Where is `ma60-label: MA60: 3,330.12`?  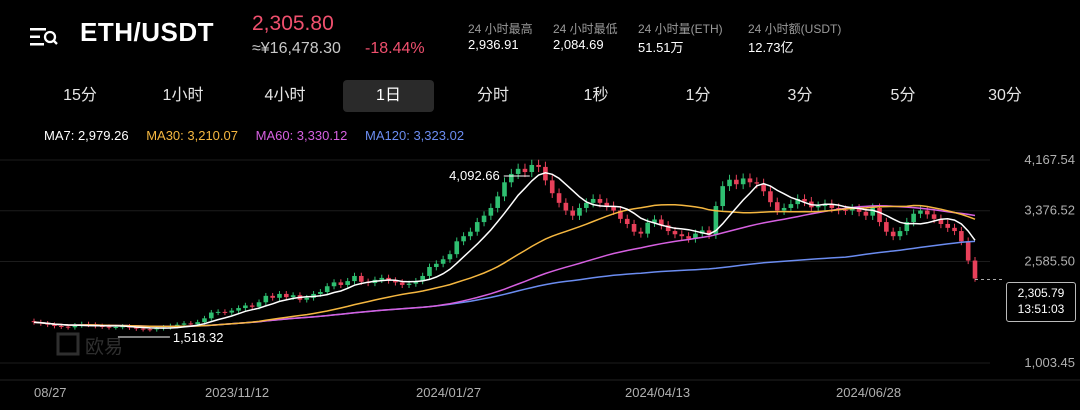 ma60-label: MA60: 3,330.12 is located at coordinates (301, 135).